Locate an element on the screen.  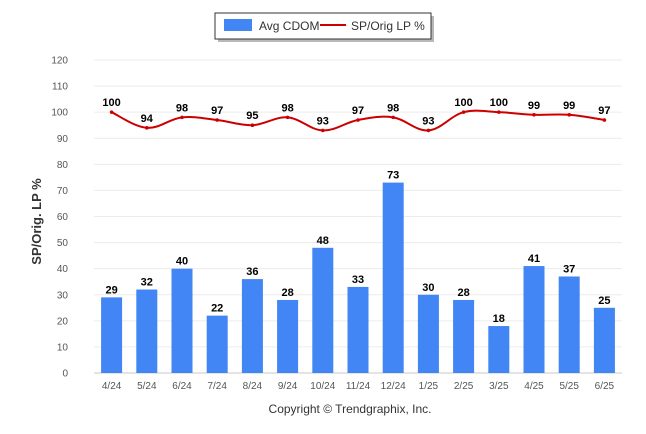
x-tick-label: 2/25 is located at coordinates (464, 386).